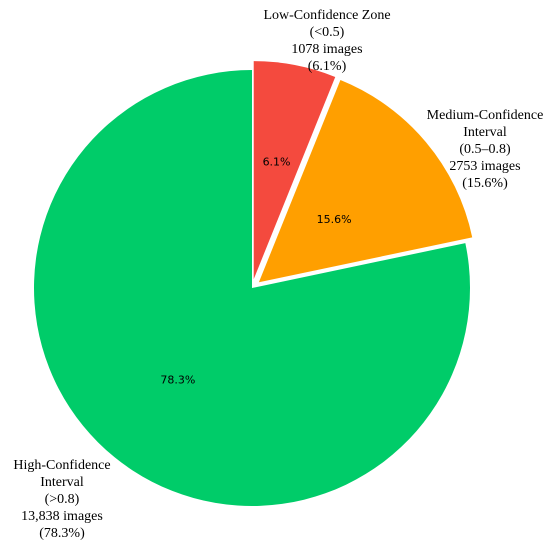 The image size is (550, 542). Describe the element at coordinates (326, 15) in the screenshot. I see `slice-label-line: Low-Confidence Zone` at that location.